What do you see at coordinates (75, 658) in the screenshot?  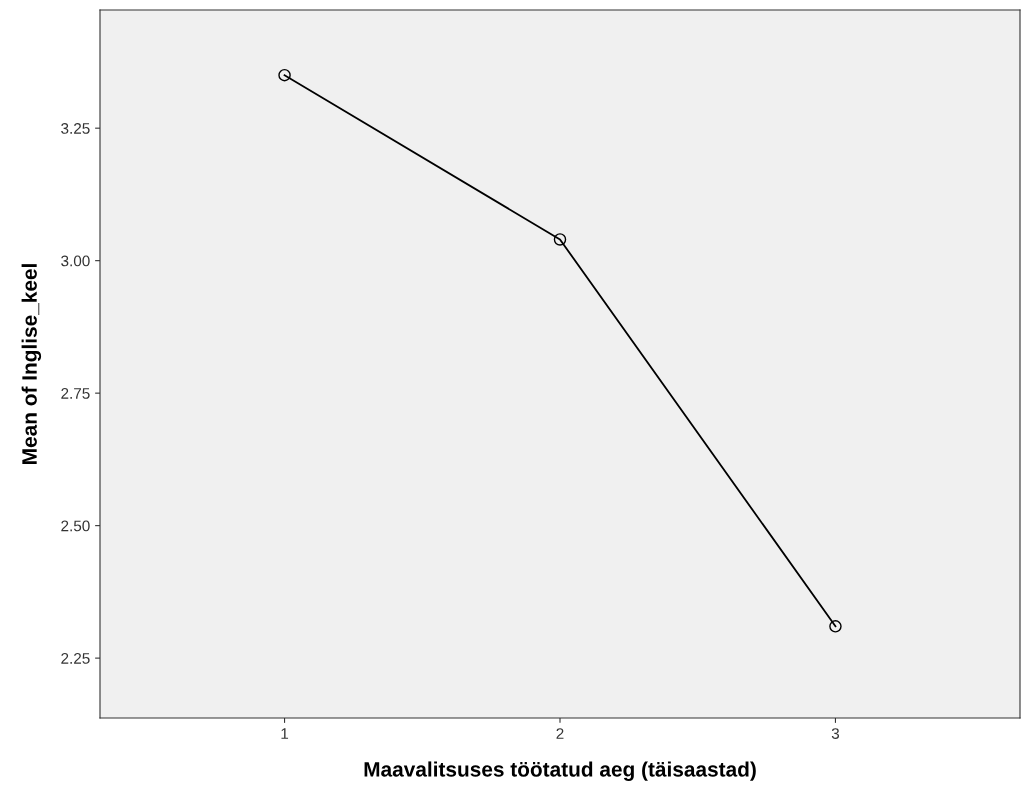 I see `y-tick-label: 2.25` at bounding box center [75, 658].